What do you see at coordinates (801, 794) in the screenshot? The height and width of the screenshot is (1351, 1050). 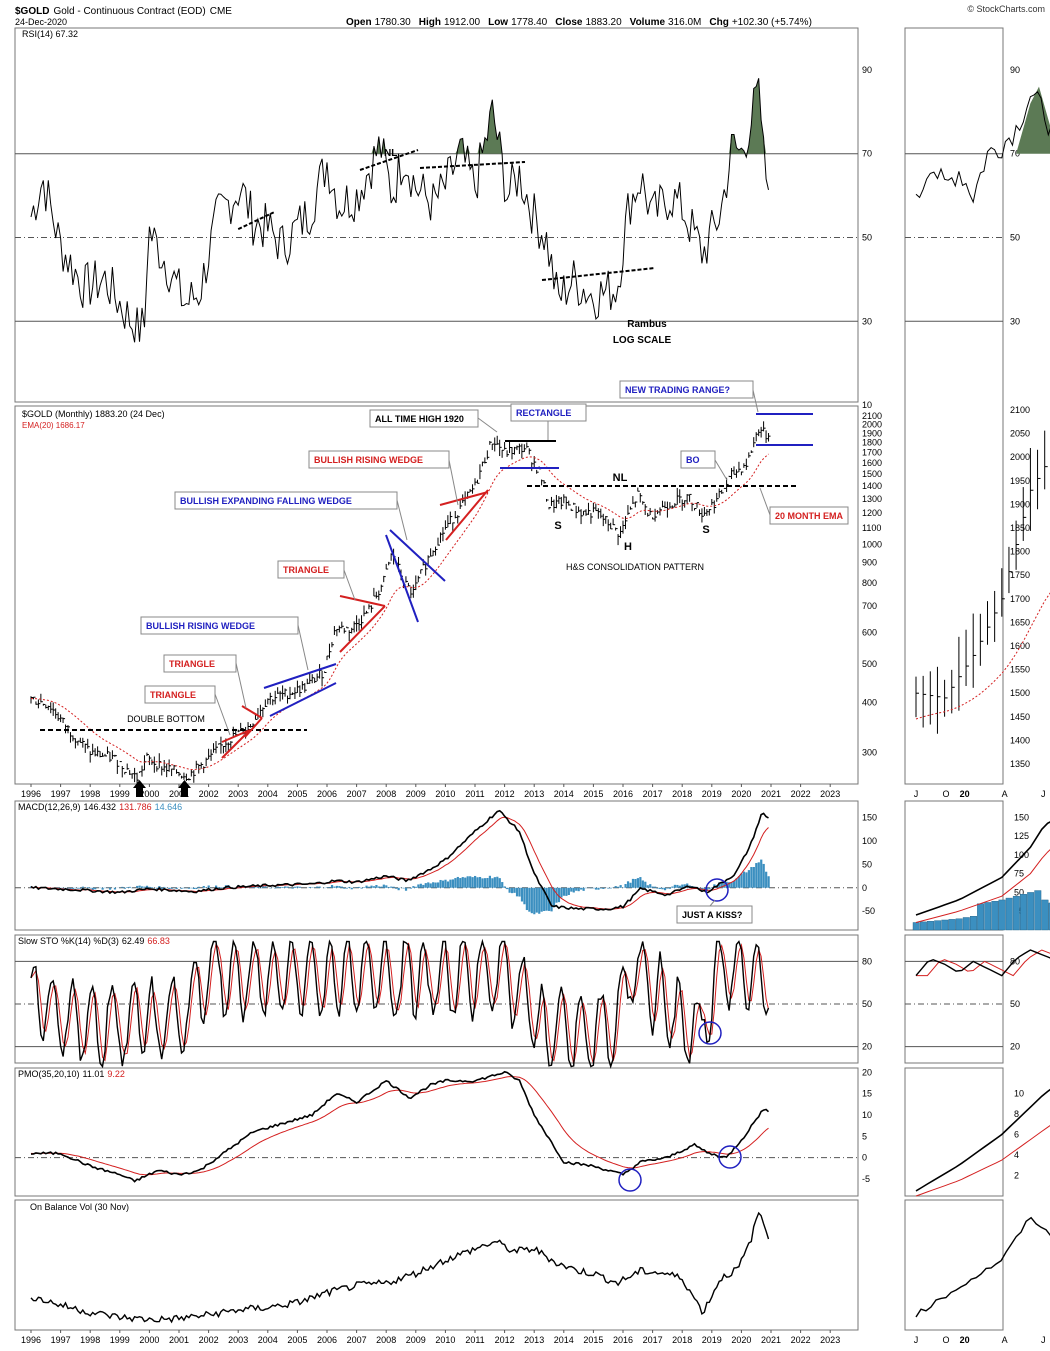 I see `x-year-label: 2022` at bounding box center [801, 794].